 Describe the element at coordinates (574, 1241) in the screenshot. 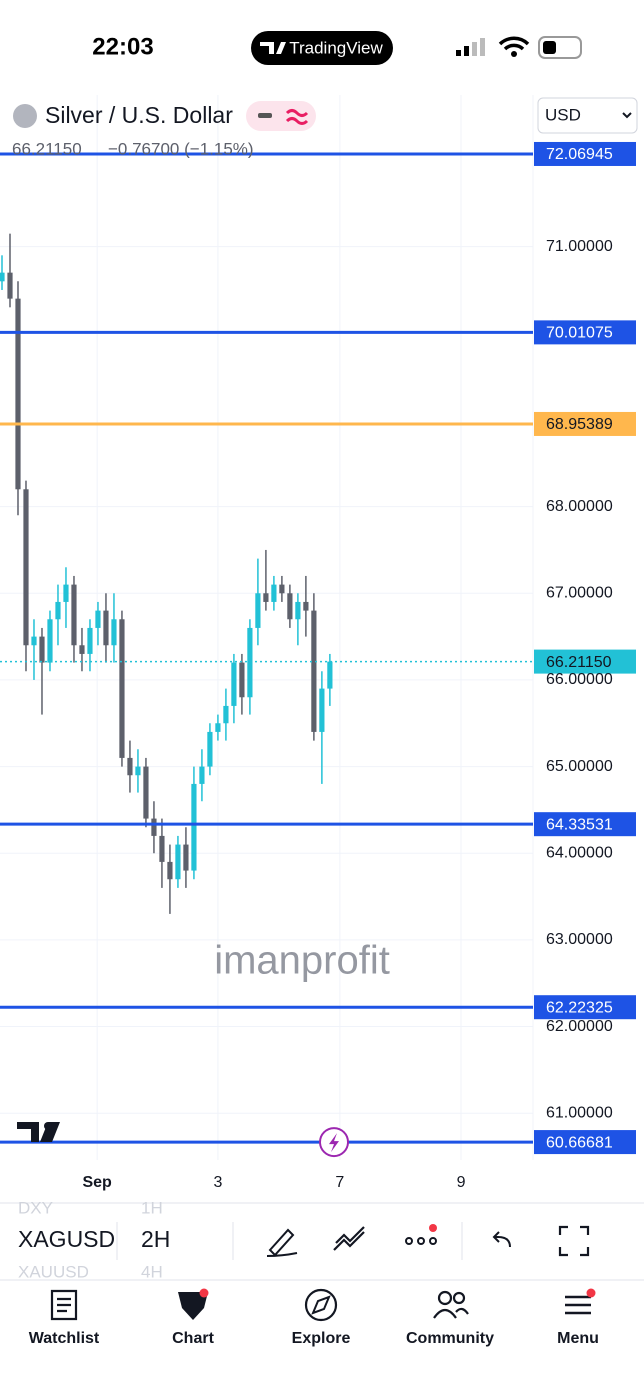

I see `fullscreen-button` at that location.